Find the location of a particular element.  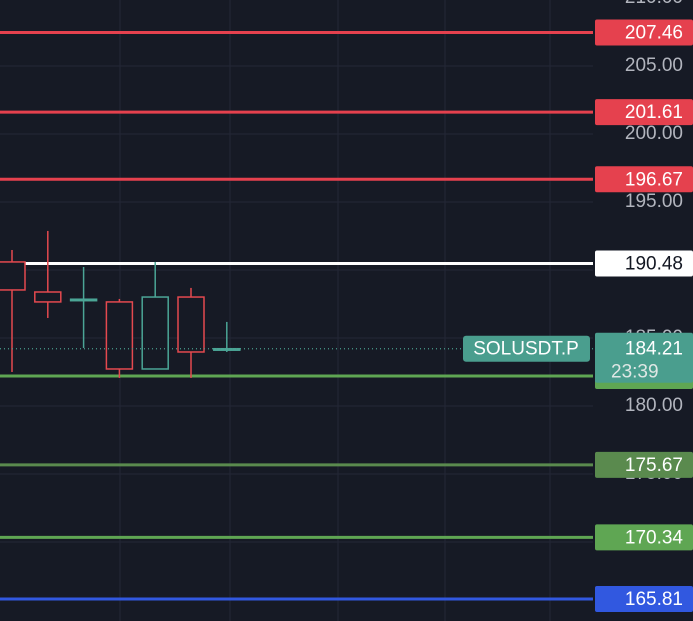

symbol-label: SOLUSDT.P is located at coordinates (526, 349).